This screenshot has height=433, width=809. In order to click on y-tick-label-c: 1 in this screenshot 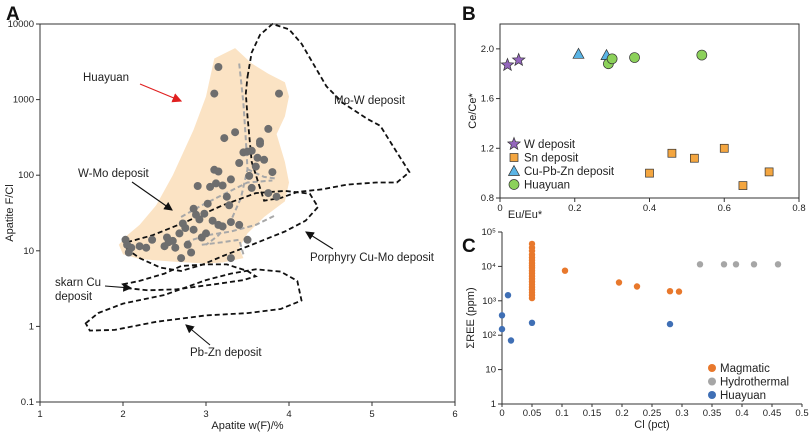, I will do `click(493, 404)`.